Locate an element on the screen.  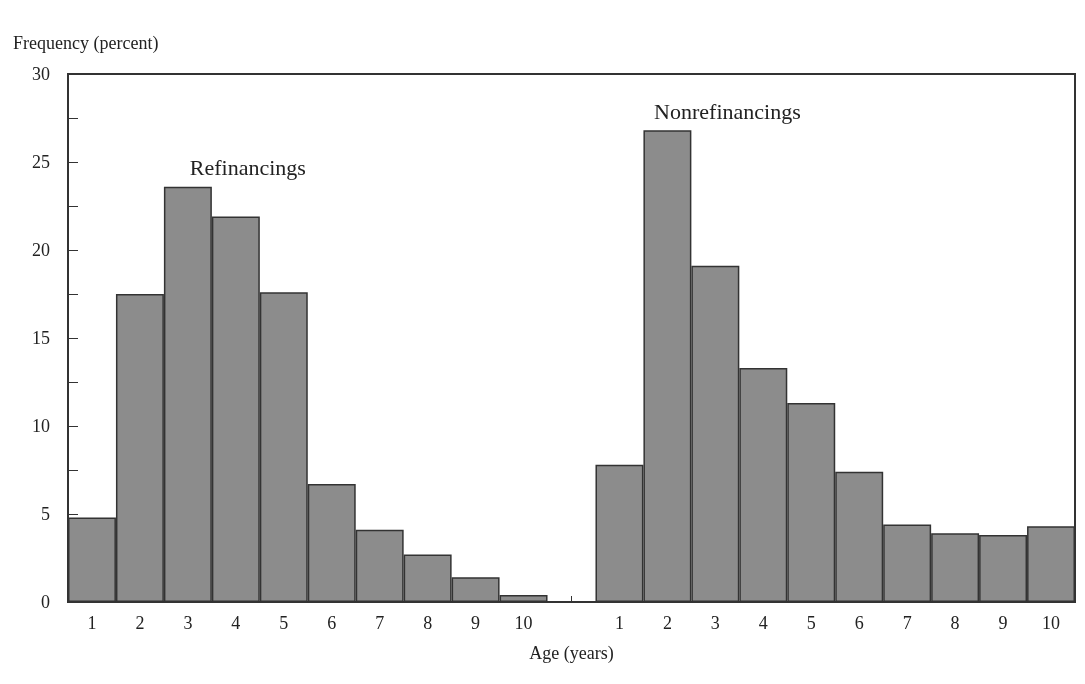
y-tick-label: 20 is located at coordinates (41, 250).